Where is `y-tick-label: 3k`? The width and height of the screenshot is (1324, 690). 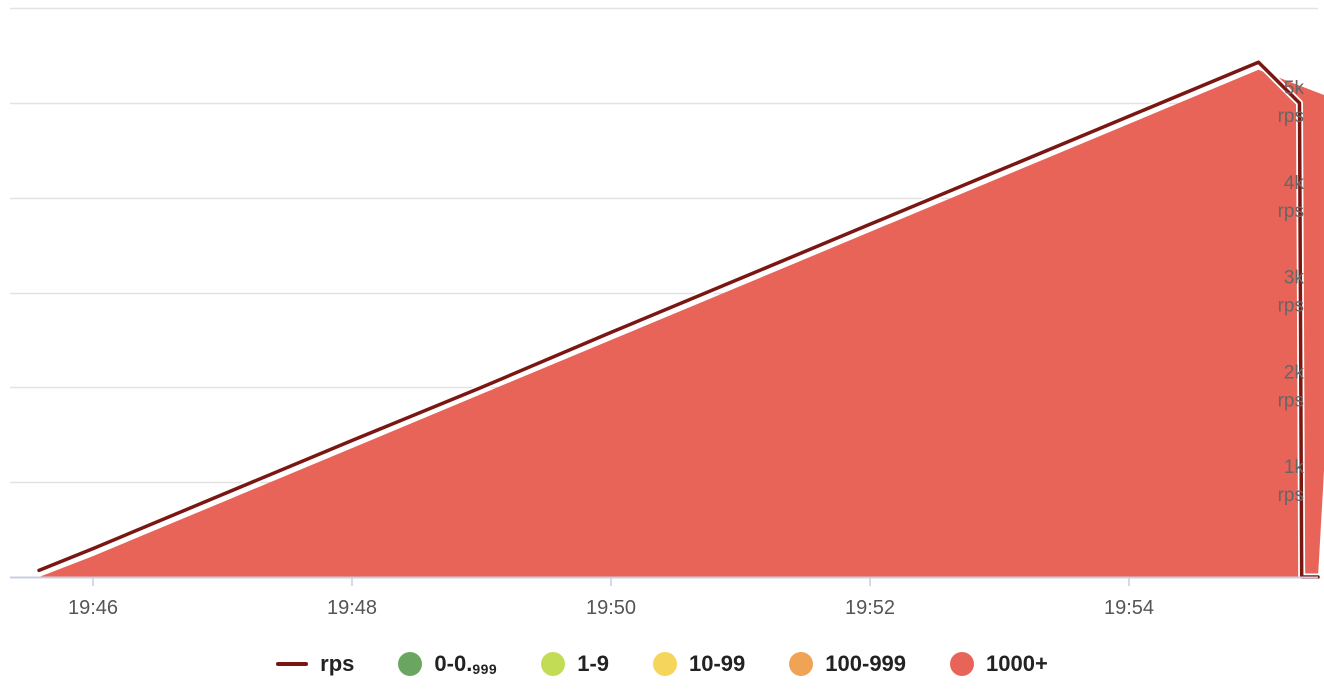
y-tick-label: 3k is located at coordinates (1294, 278).